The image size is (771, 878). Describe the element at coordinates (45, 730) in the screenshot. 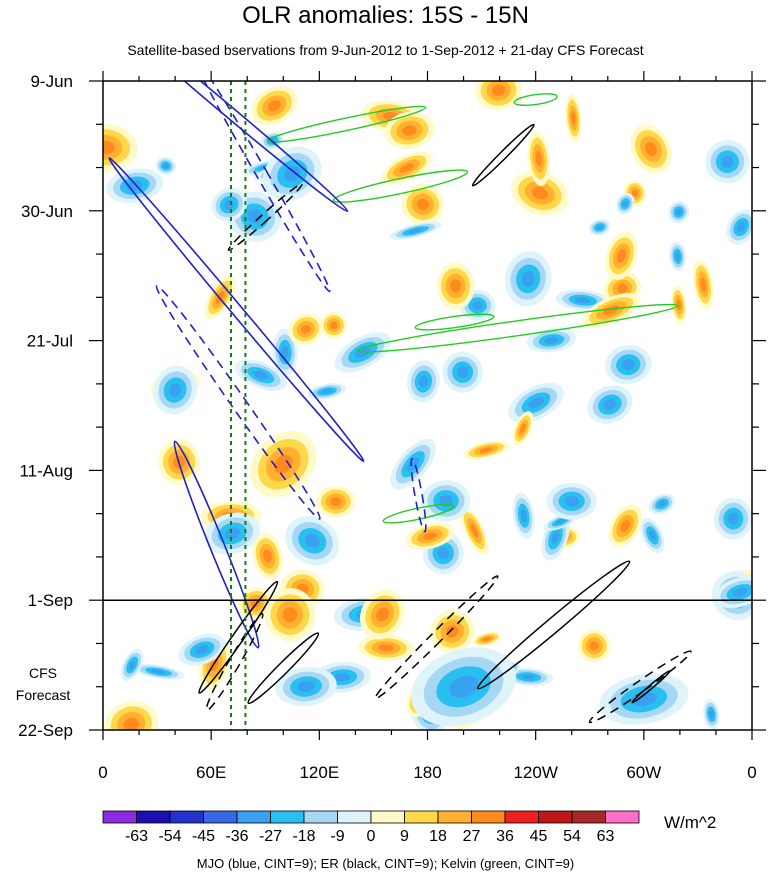

I see `y-tick-label: 22-Sep` at that location.